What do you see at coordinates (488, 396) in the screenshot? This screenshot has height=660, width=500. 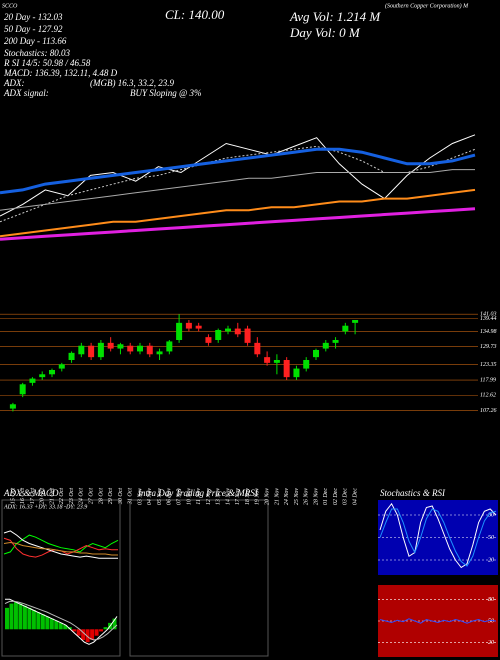 I see `y-tick-label: 112.62` at bounding box center [488, 396].